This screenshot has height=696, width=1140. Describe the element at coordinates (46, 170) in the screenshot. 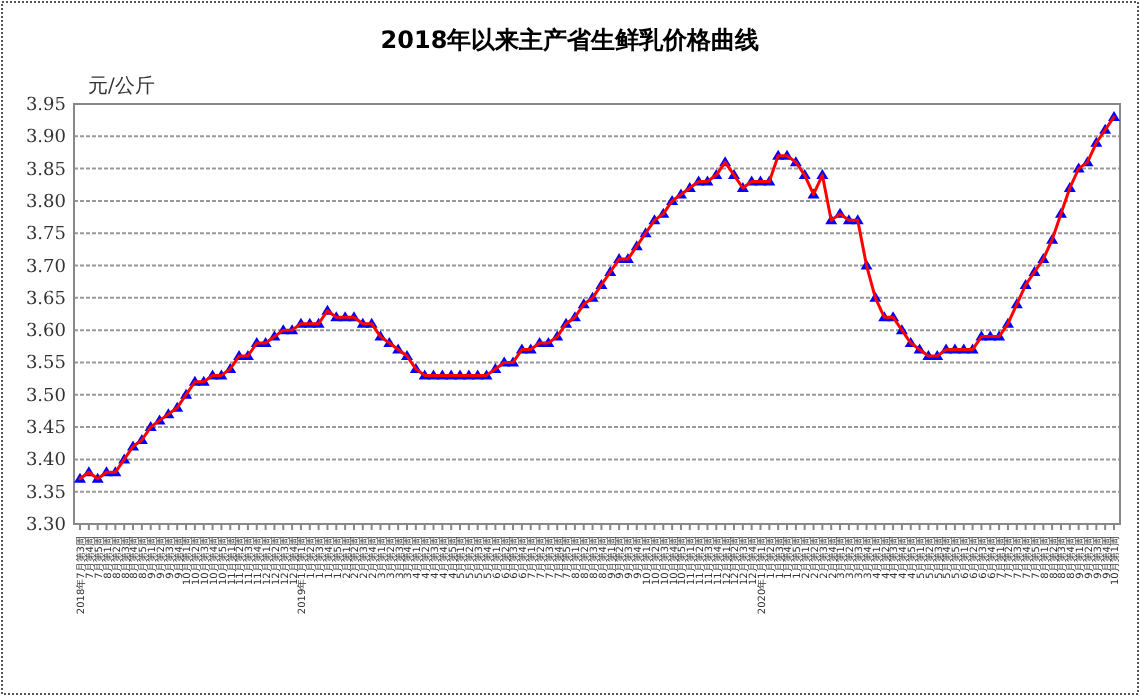

I see `y-tick-label: 3.85` at that location.